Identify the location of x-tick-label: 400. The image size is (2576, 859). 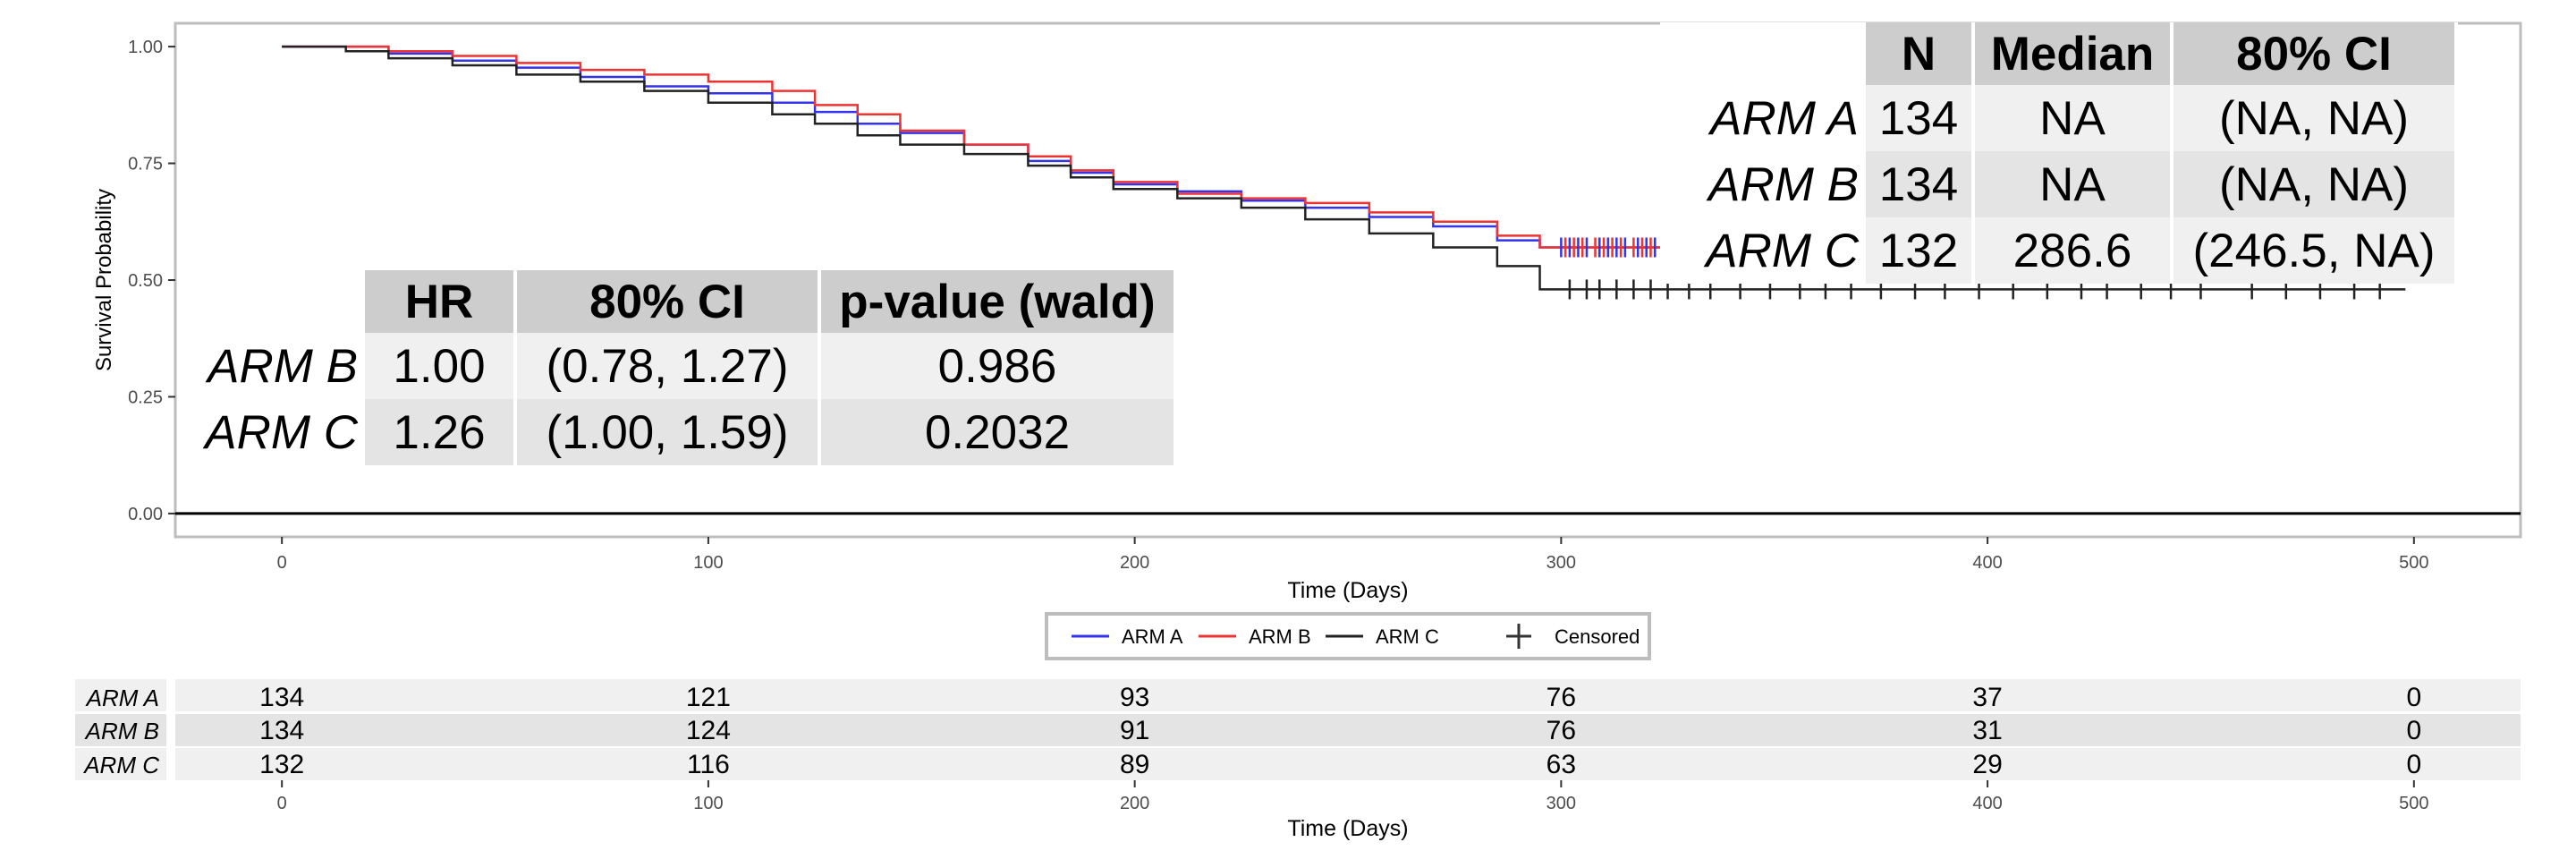
(1987, 563).